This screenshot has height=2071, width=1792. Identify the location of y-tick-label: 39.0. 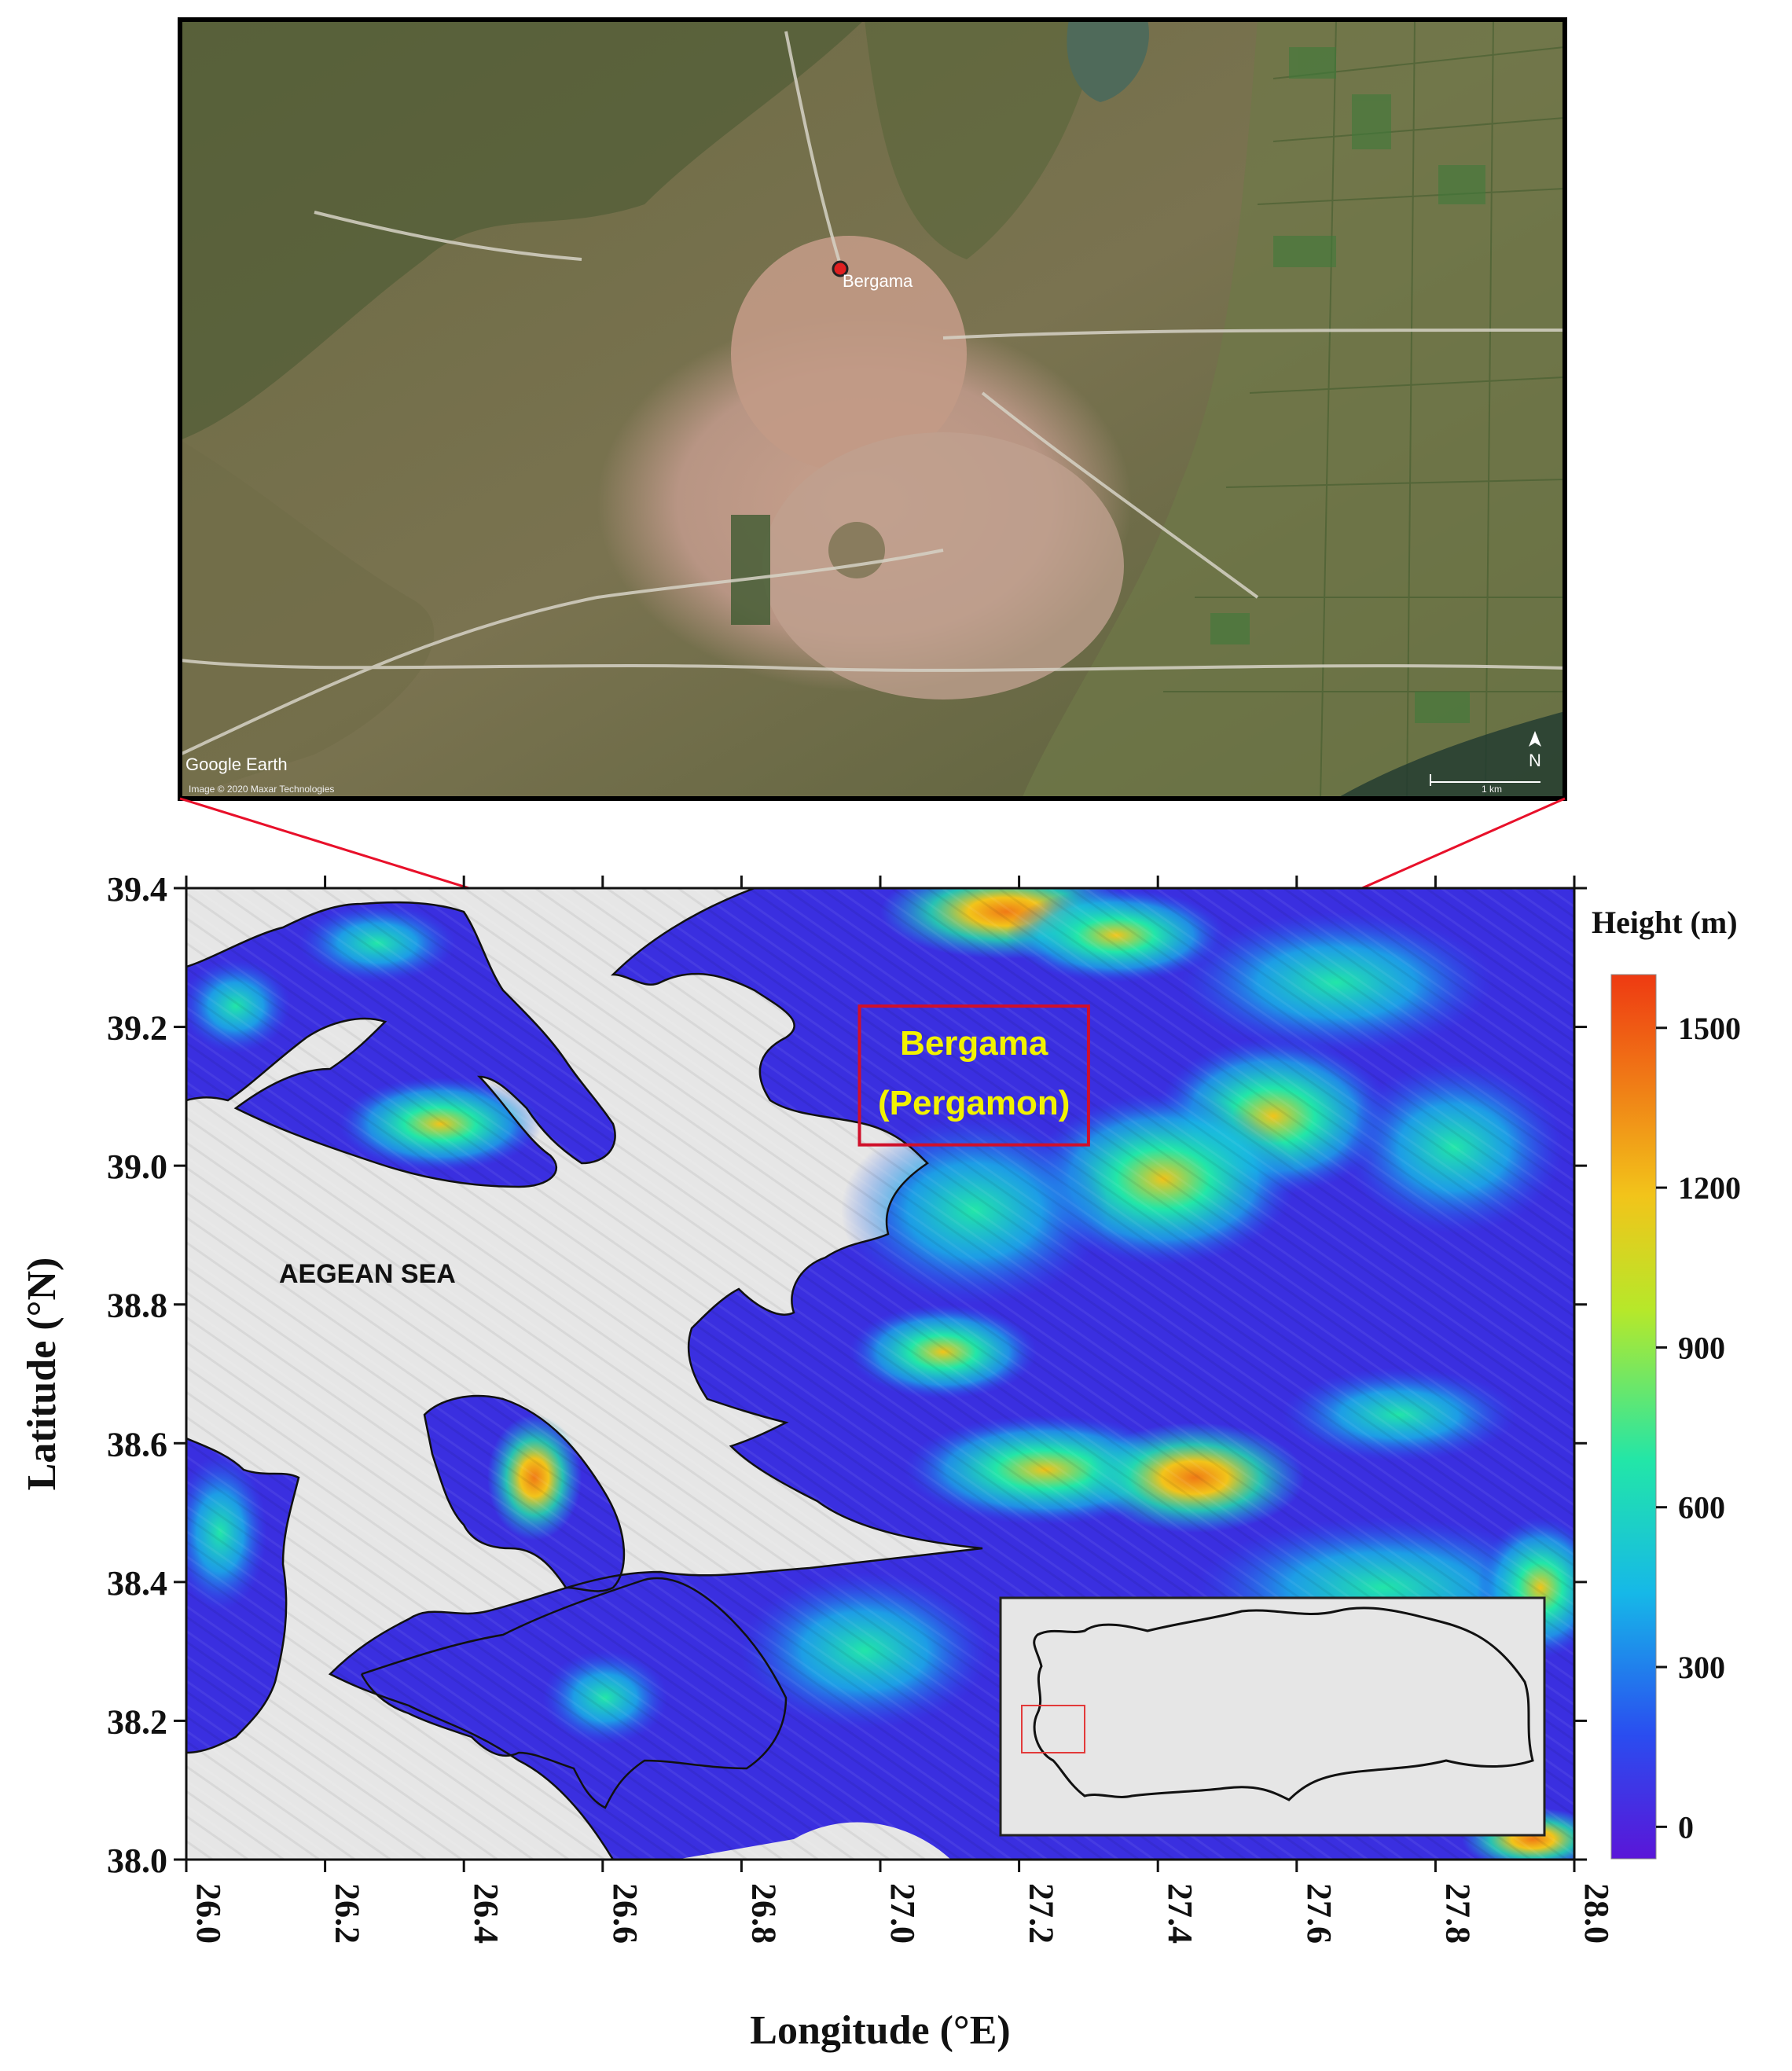
(137, 1167).